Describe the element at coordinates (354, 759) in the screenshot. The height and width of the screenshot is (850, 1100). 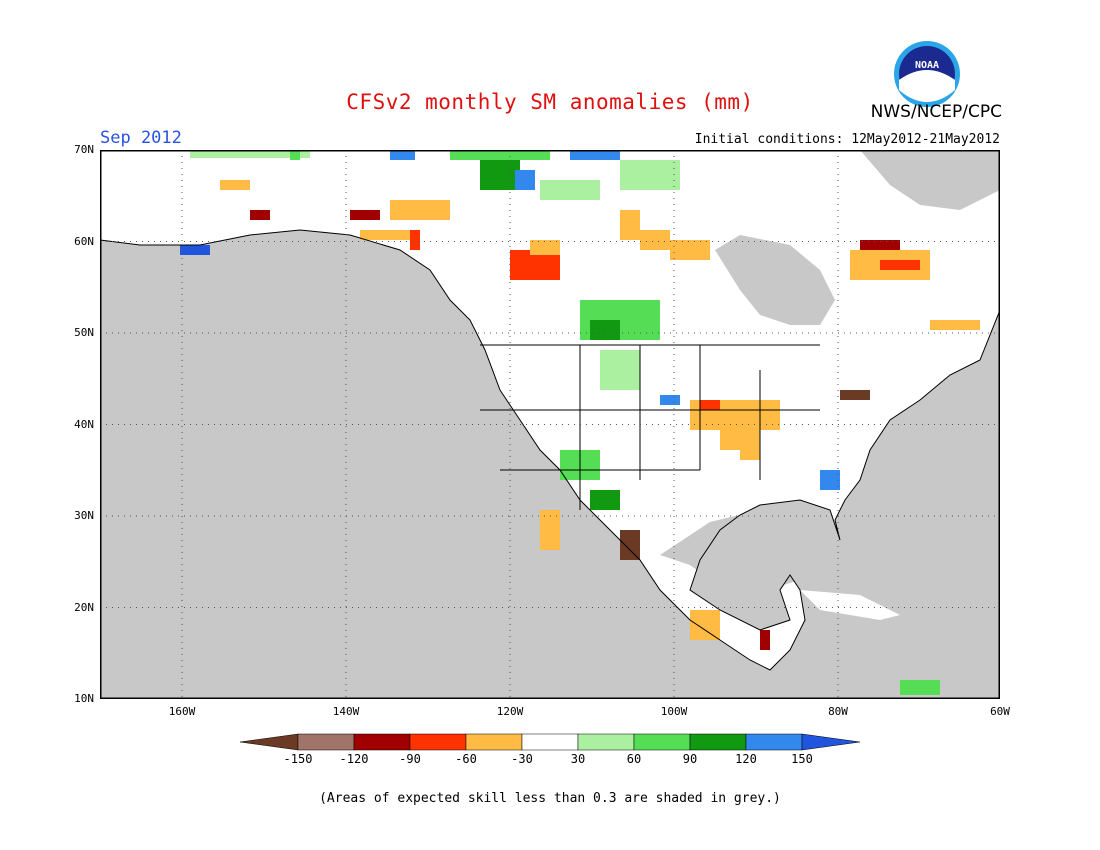
I see `colorbar-label: -120` at that location.